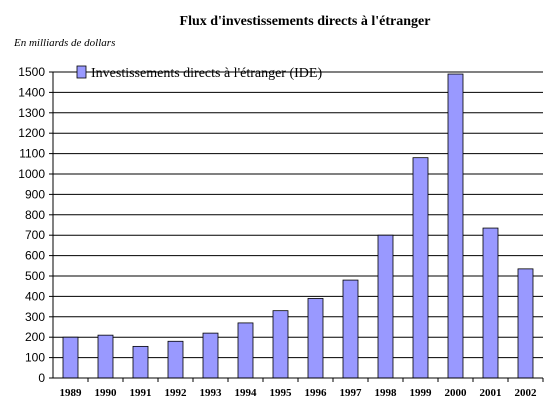 Image resolution: width=559 pixels, height=407 pixels. What do you see at coordinates (41, 378) in the screenshot?
I see `y-tick-label: 0` at bounding box center [41, 378].